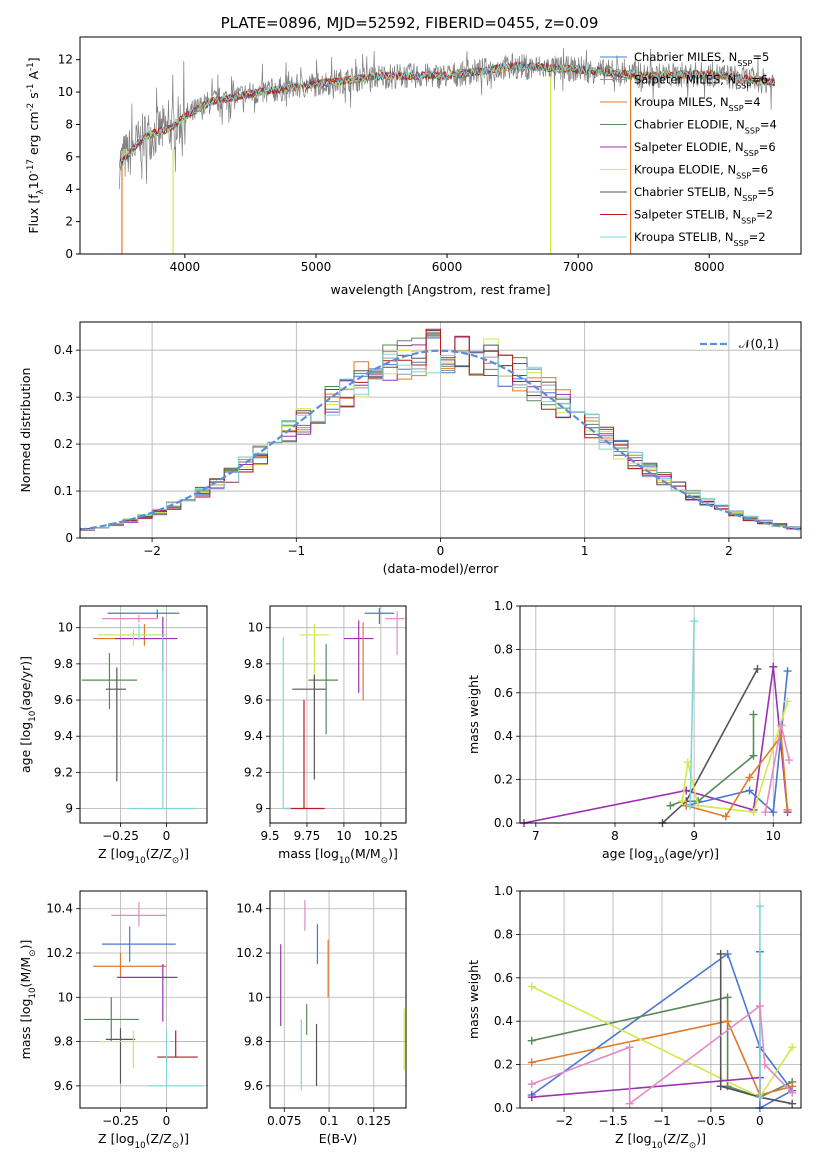 The height and width of the screenshot is (1170, 819). I want to click on residual-histogram-step, so click(440, 441).